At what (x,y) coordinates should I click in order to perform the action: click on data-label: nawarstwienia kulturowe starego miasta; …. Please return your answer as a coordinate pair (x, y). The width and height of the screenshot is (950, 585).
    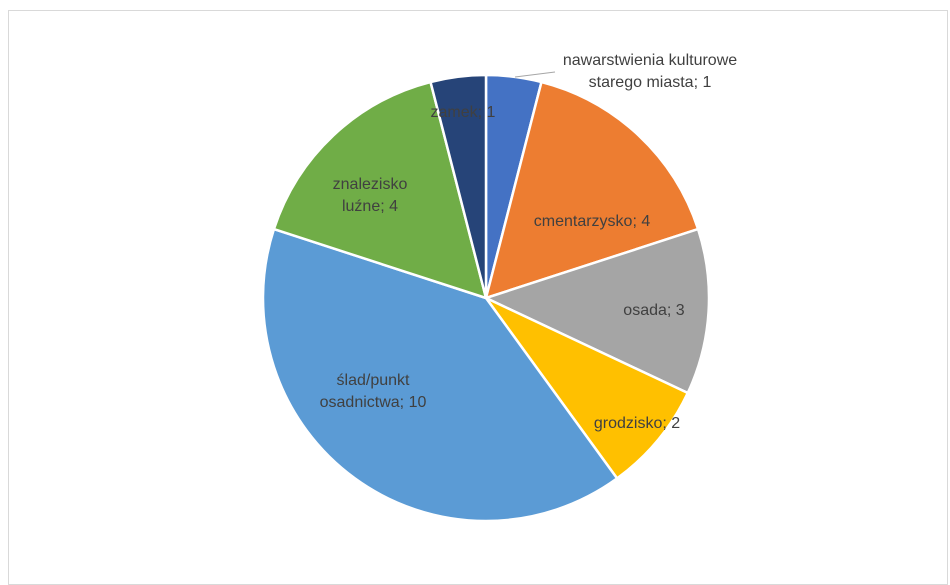
    Looking at the image, I should click on (650, 71).